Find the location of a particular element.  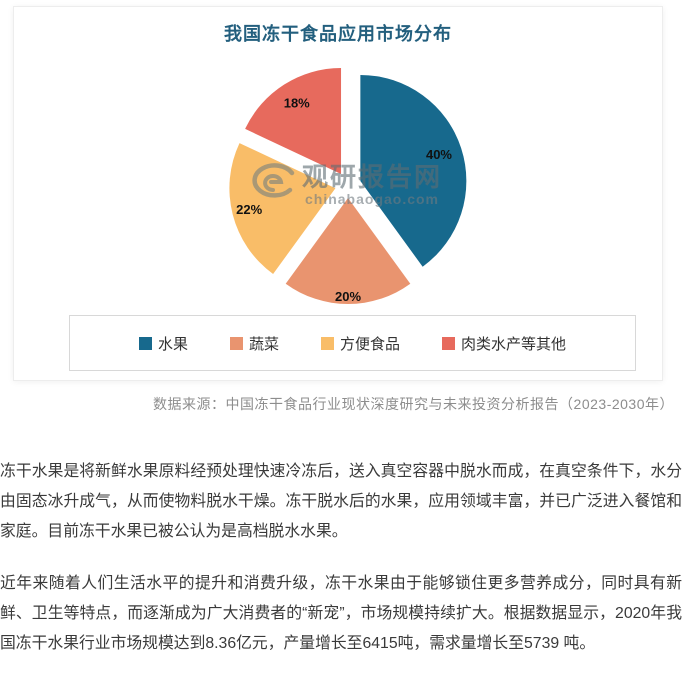

pie-slice-label: 20% is located at coordinates (348, 296).